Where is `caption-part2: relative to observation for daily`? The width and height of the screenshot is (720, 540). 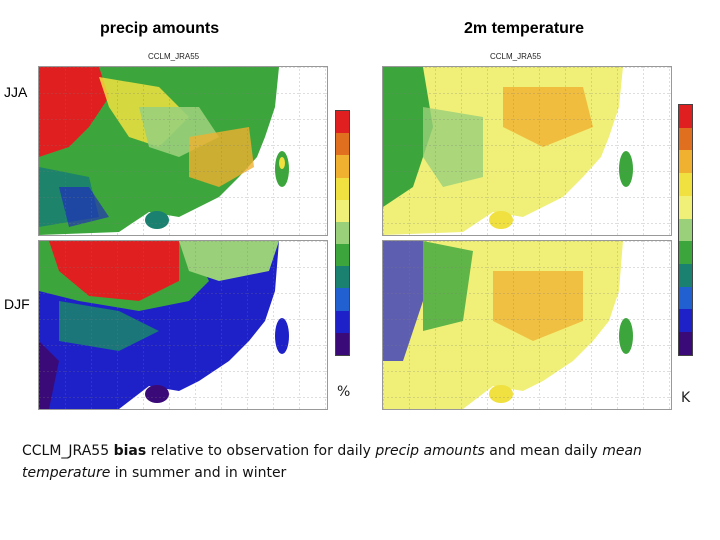 caption-part2: relative to observation for daily is located at coordinates (261, 451).